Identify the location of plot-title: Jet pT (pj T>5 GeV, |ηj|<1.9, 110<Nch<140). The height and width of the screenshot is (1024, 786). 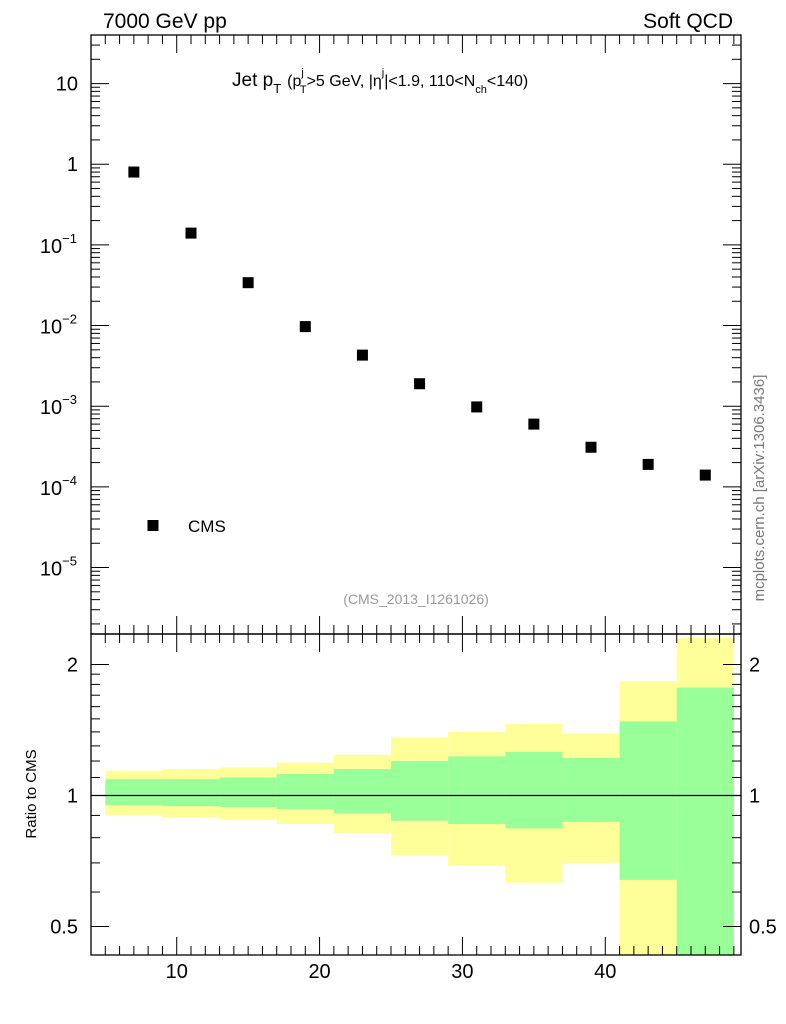
(380, 81).